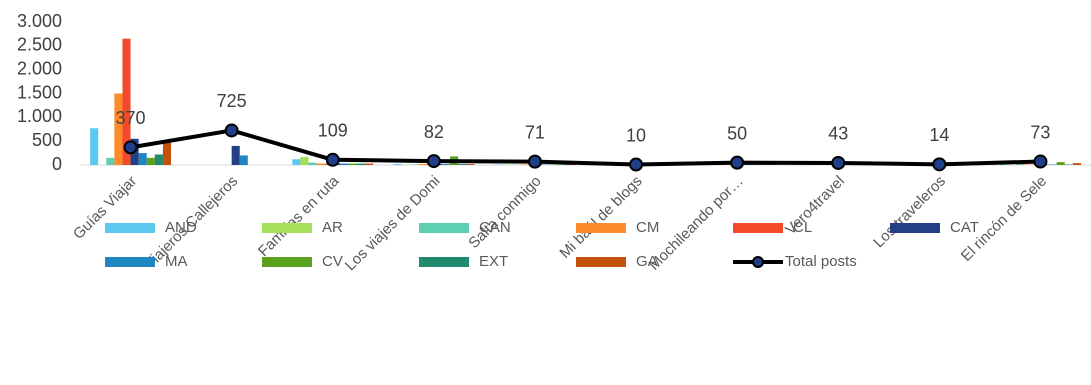 The height and width of the screenshot is (385, 1091). I want to click on y-tick-label: 2.500, so click(39, 45).